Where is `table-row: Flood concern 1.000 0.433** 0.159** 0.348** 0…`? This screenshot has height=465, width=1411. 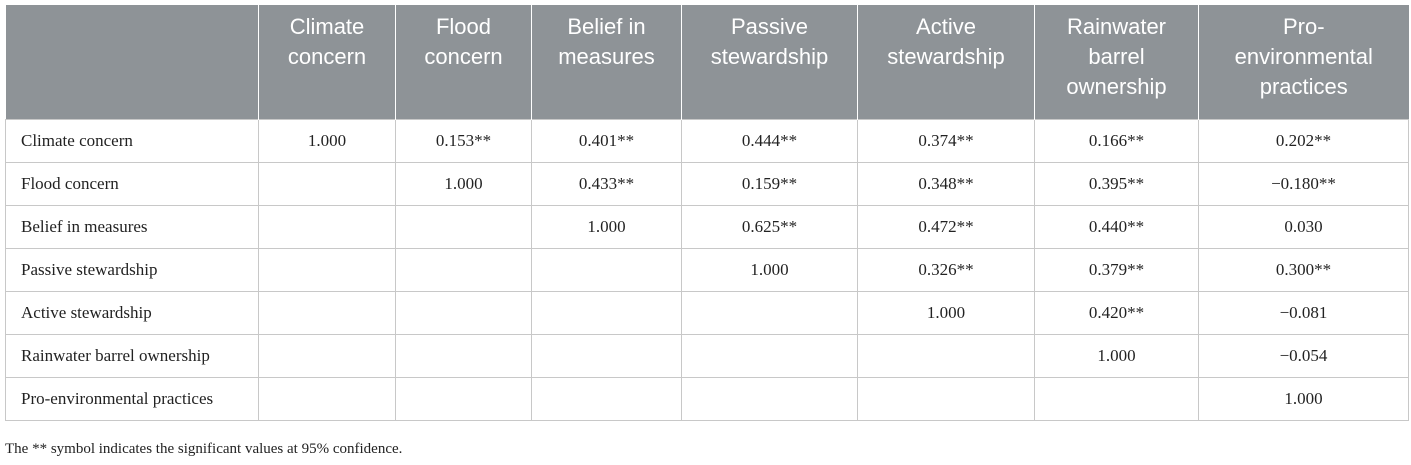 table-row: Flood concern 1.000 0.433** 0.159** 0.348** 0… is located at coordinates (707, 183).